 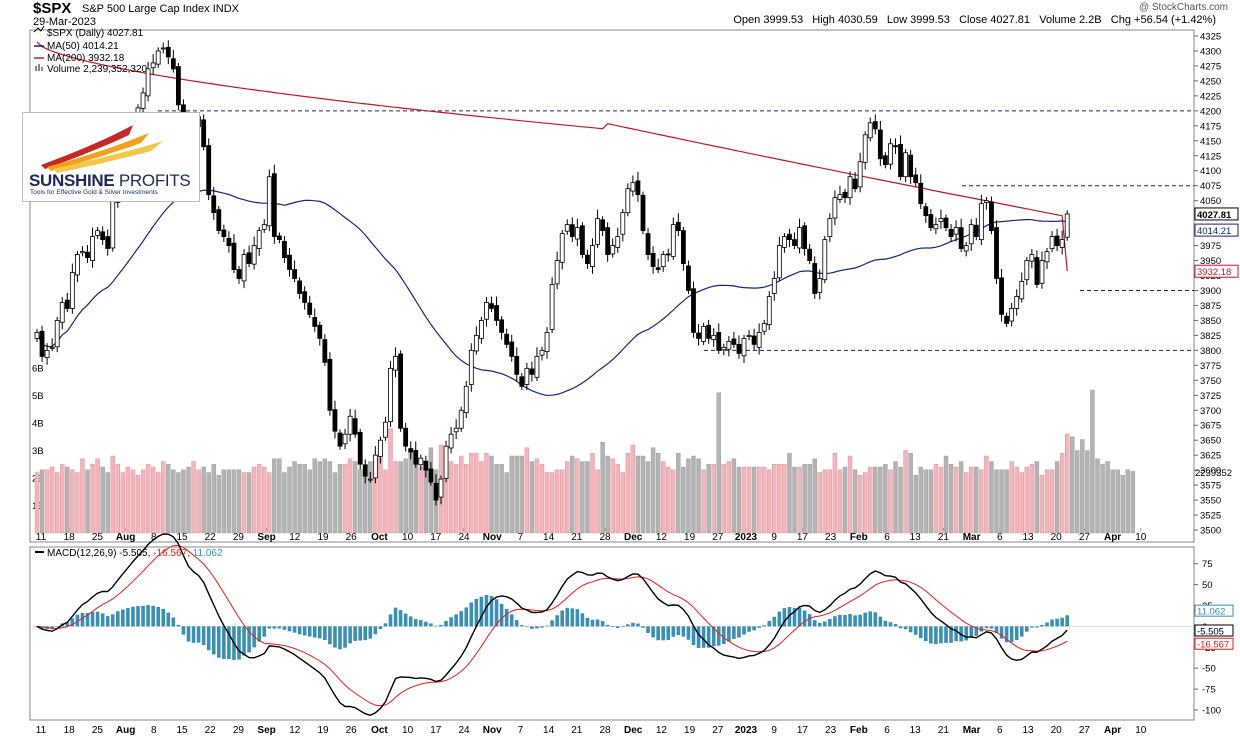 What do you see at coordinates (1209, 690) in the screenshot?
I see `macd-tick-label: -75` at bounding box center [1209, 690].